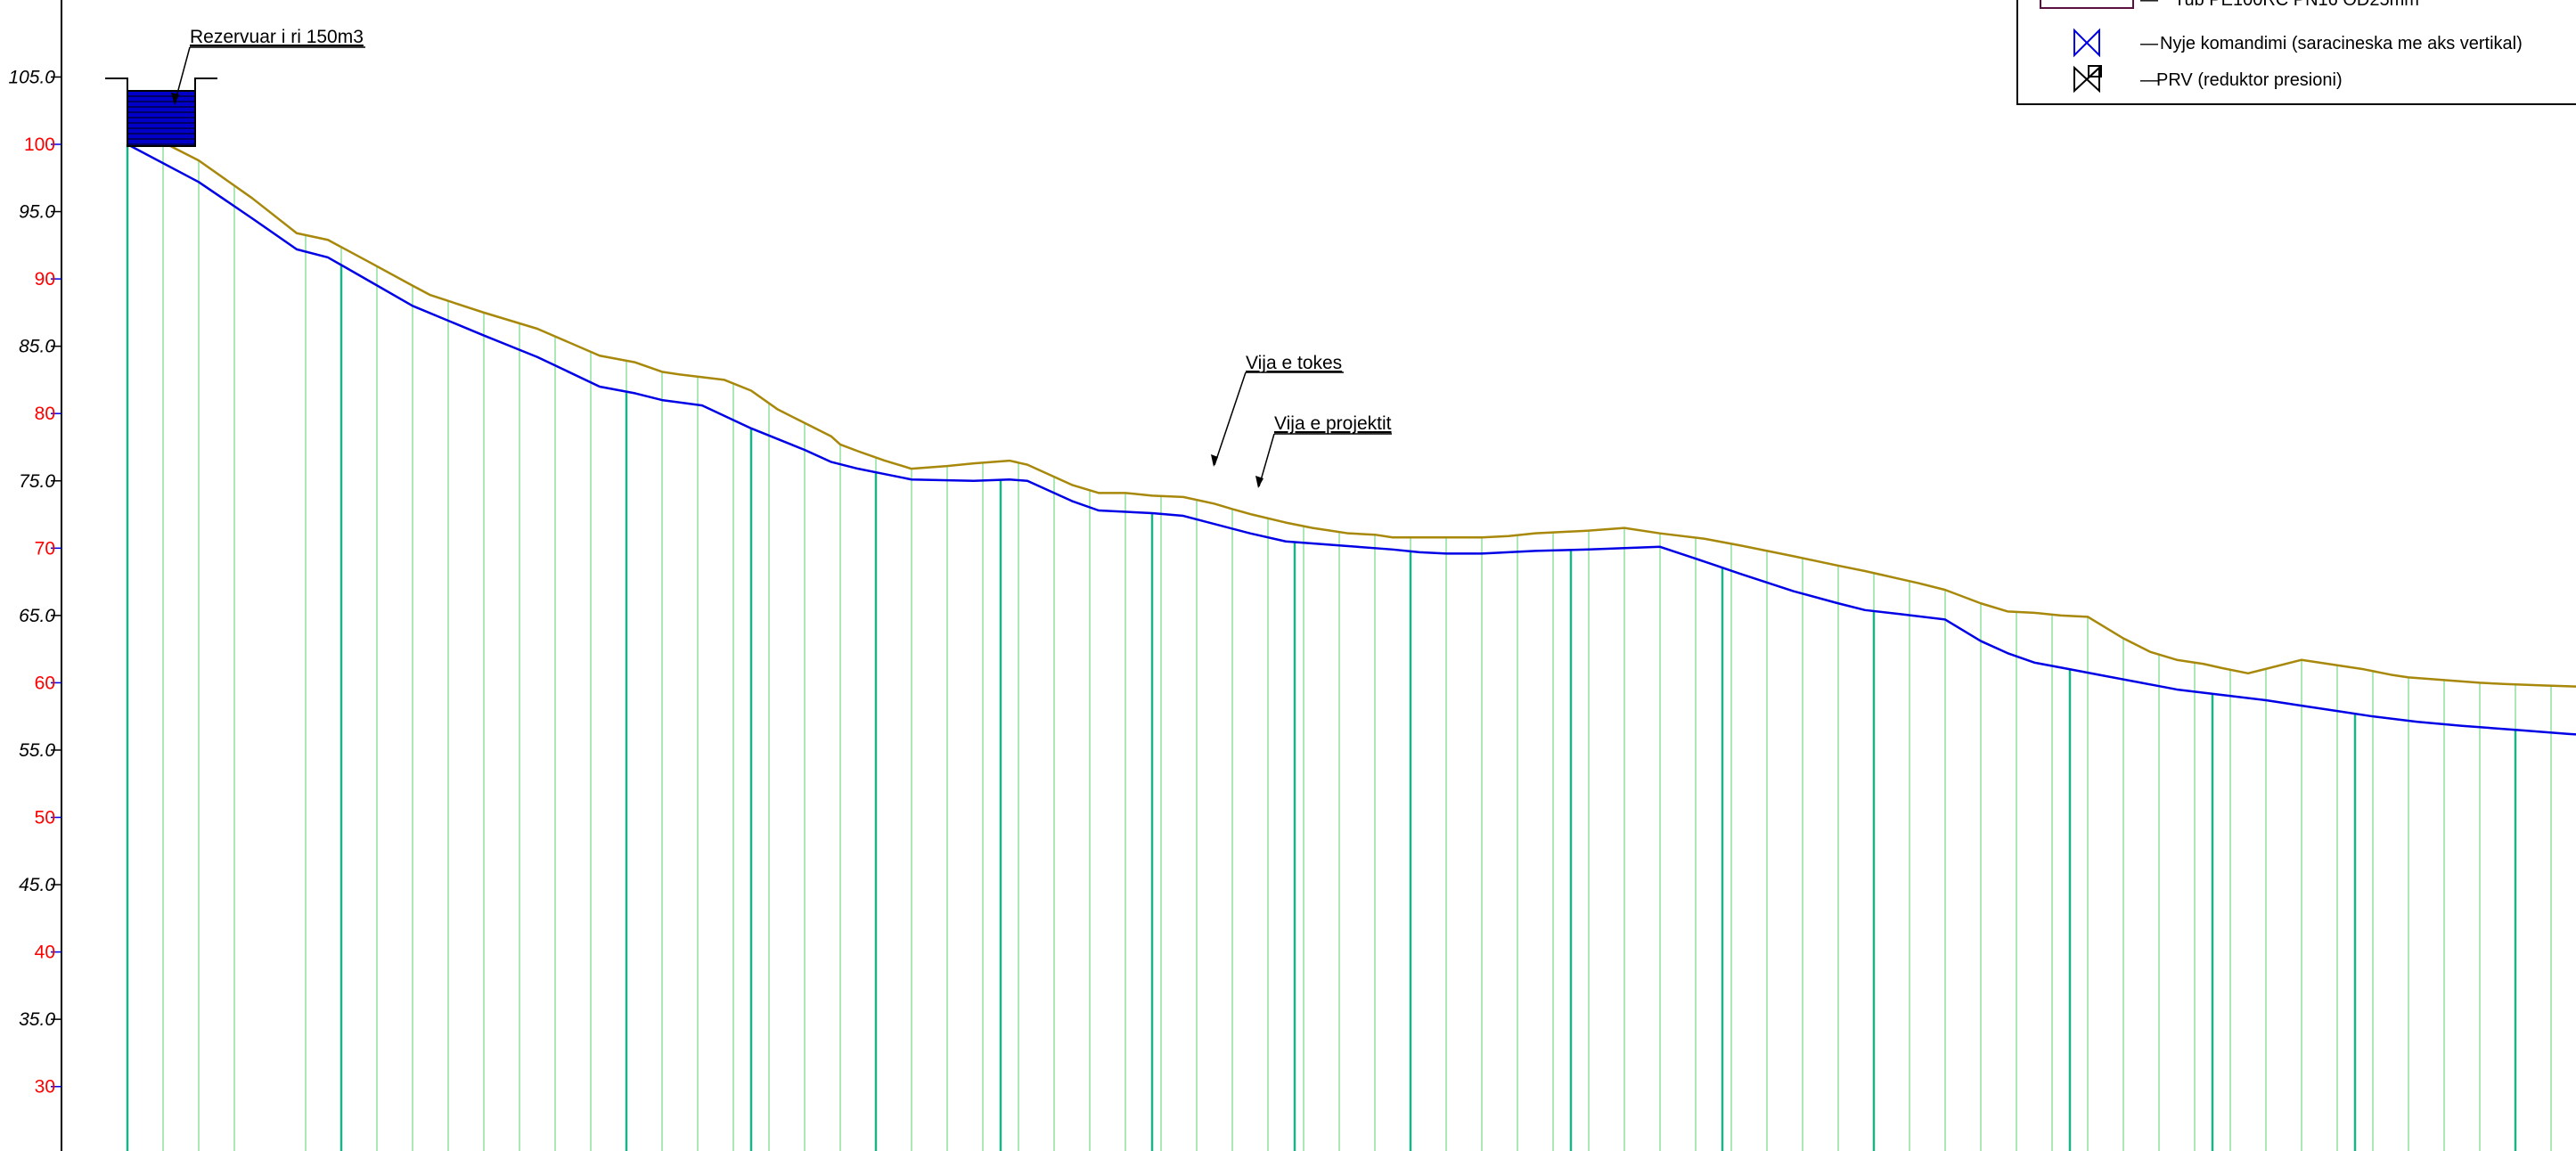 This screenshot has height=1151, width=2576. What do you see at coordinates (1266, 460) in the screenshot?
I see `annotation-project-arrow` at bounding box center [1266, 460].